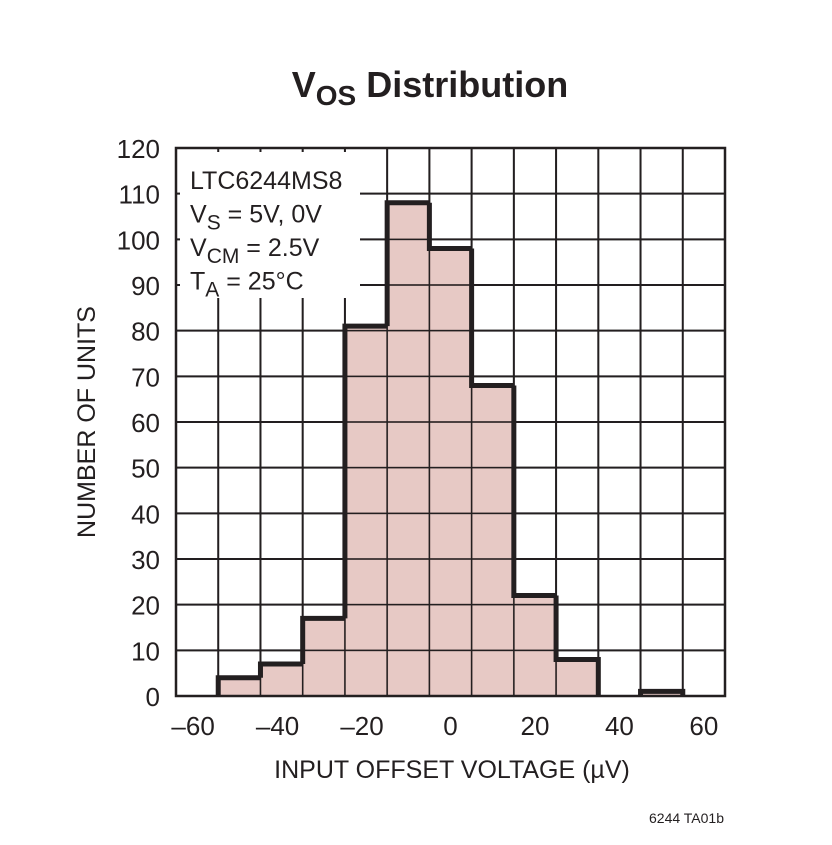  What do you see at coordinates (139, 195) in the screenshot?
I see `y-tick-label: 110` at bounding box center [139, 195].